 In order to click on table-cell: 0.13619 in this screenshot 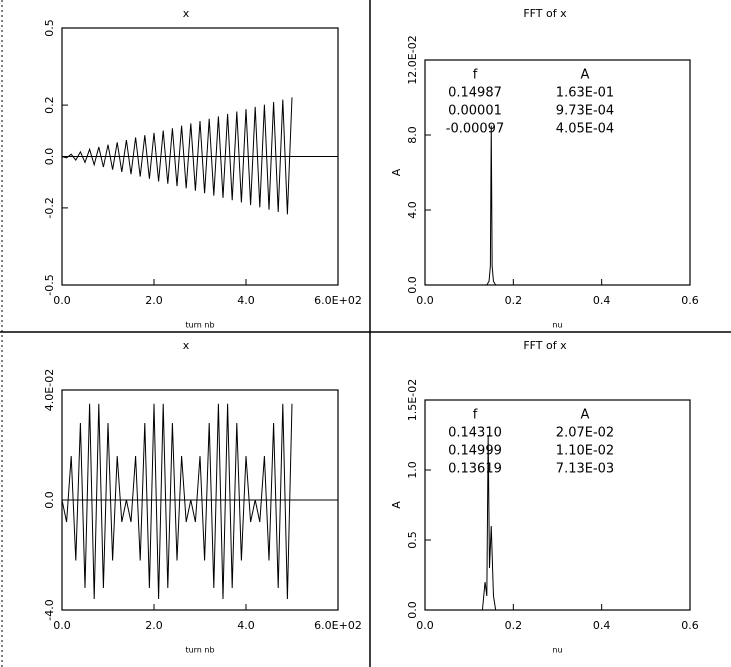, I will do `click(475, 469)`.